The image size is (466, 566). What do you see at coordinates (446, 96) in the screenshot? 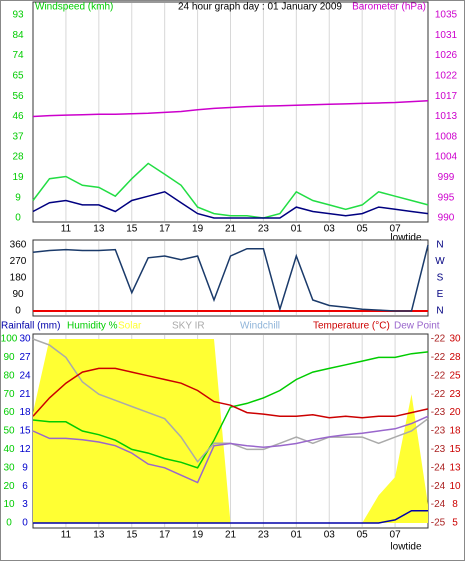
I see `y2-tick-label: 1017` at bounding box center [446, 96].